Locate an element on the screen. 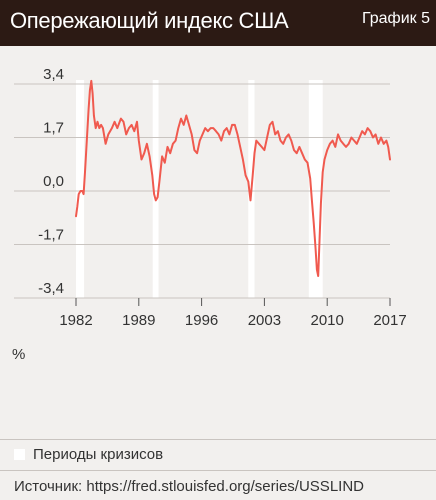 The height and width of the screenshot is (500, 436). y-axis-ticks: 3,4 1,7 0,0 -1,7 -3,4 is located at coordinates (51, 181).